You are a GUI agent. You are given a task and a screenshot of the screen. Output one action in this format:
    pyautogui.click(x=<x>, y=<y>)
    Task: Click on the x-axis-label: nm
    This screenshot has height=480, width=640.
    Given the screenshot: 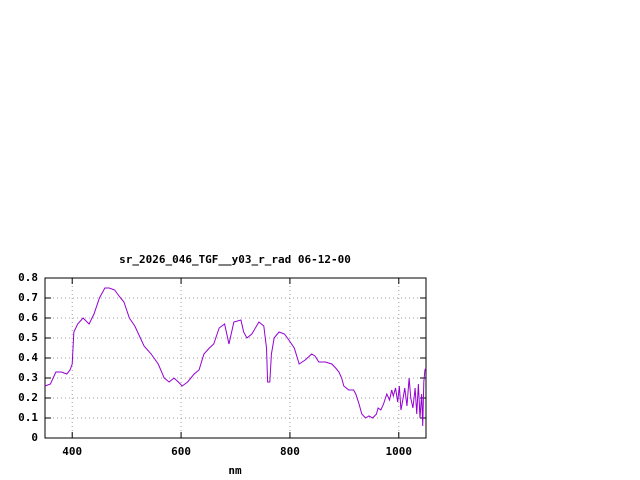 What is the action you would take?
    pyautogui.click(x=235, y=470)
    